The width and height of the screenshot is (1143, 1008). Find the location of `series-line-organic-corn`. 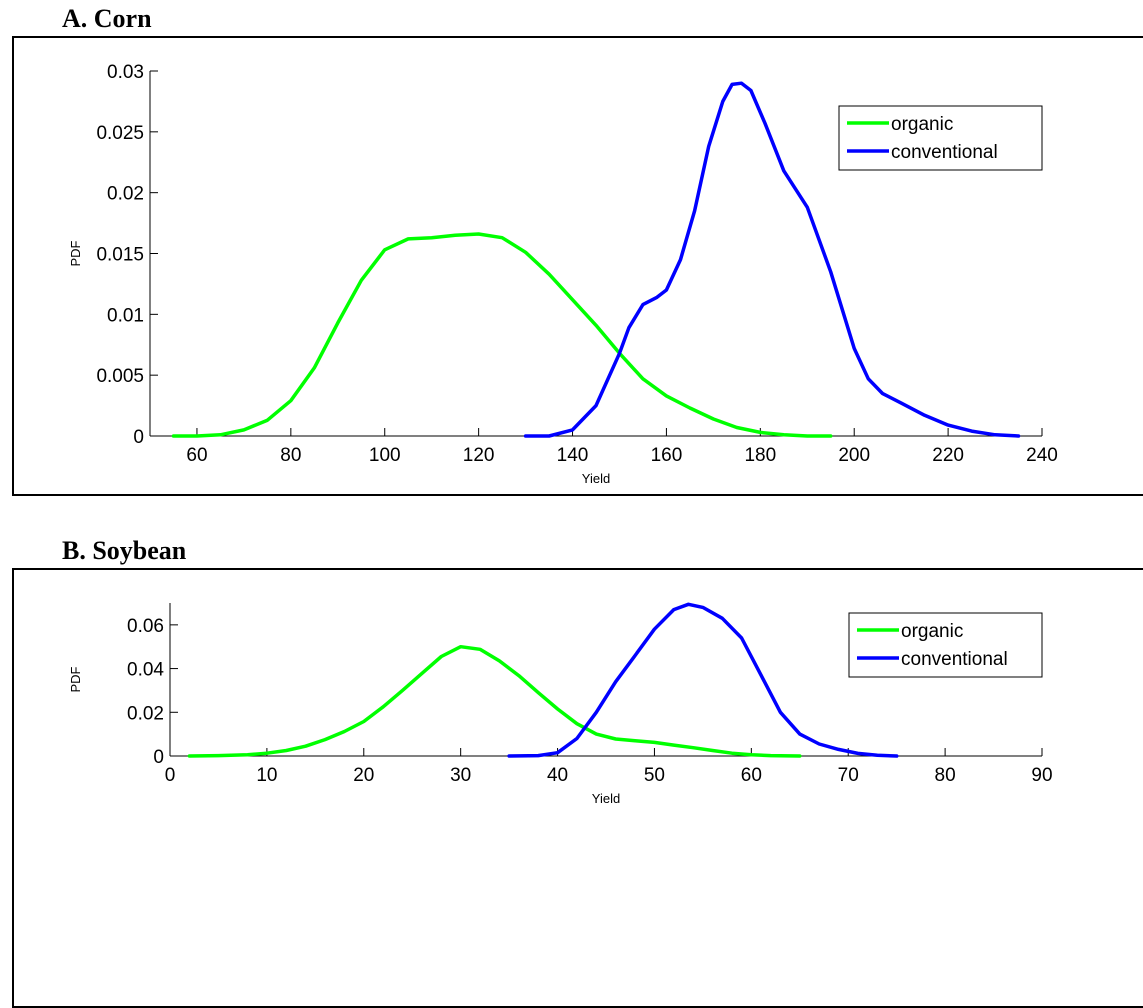

series-line-organic-corn is located at coordinates (502, 335).